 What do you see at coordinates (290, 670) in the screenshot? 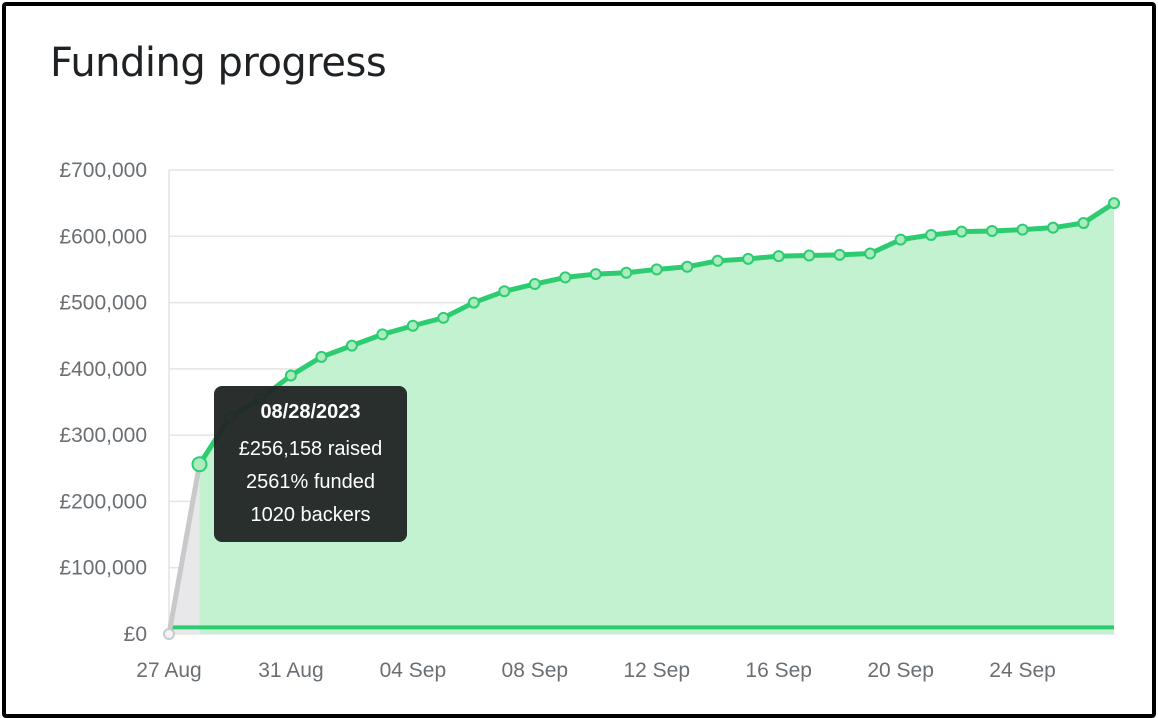
I see `x-tick-label: 31 Aug` at bounding box center [290, 670].